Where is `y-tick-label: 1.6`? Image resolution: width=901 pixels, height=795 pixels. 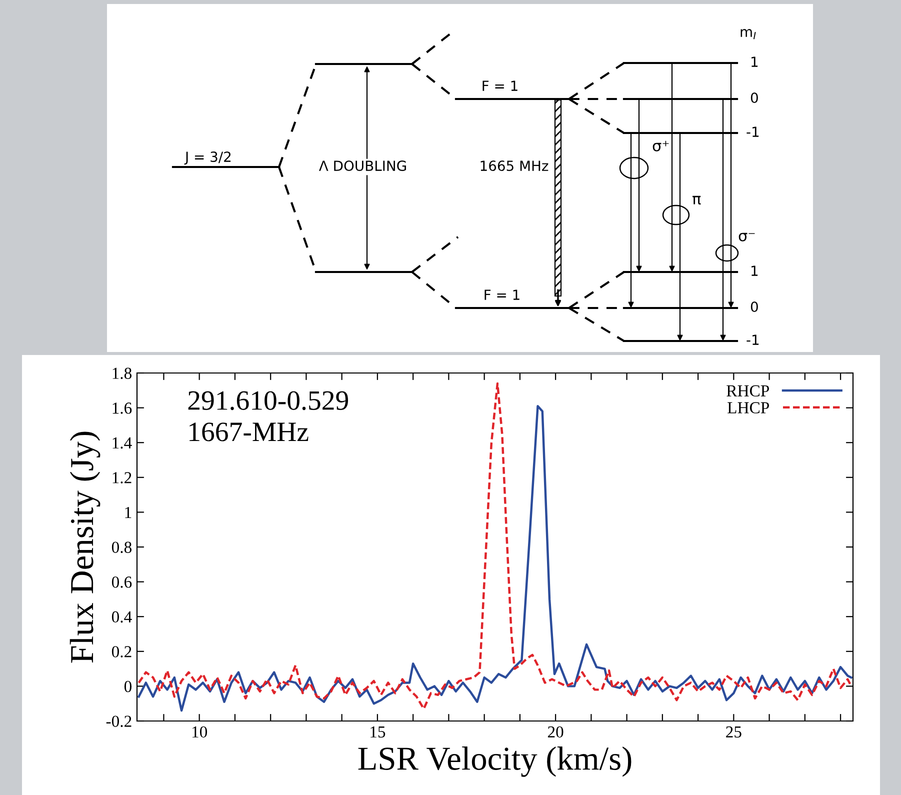 y-tick-label: 1.6 is located at coordinates (122, 408).